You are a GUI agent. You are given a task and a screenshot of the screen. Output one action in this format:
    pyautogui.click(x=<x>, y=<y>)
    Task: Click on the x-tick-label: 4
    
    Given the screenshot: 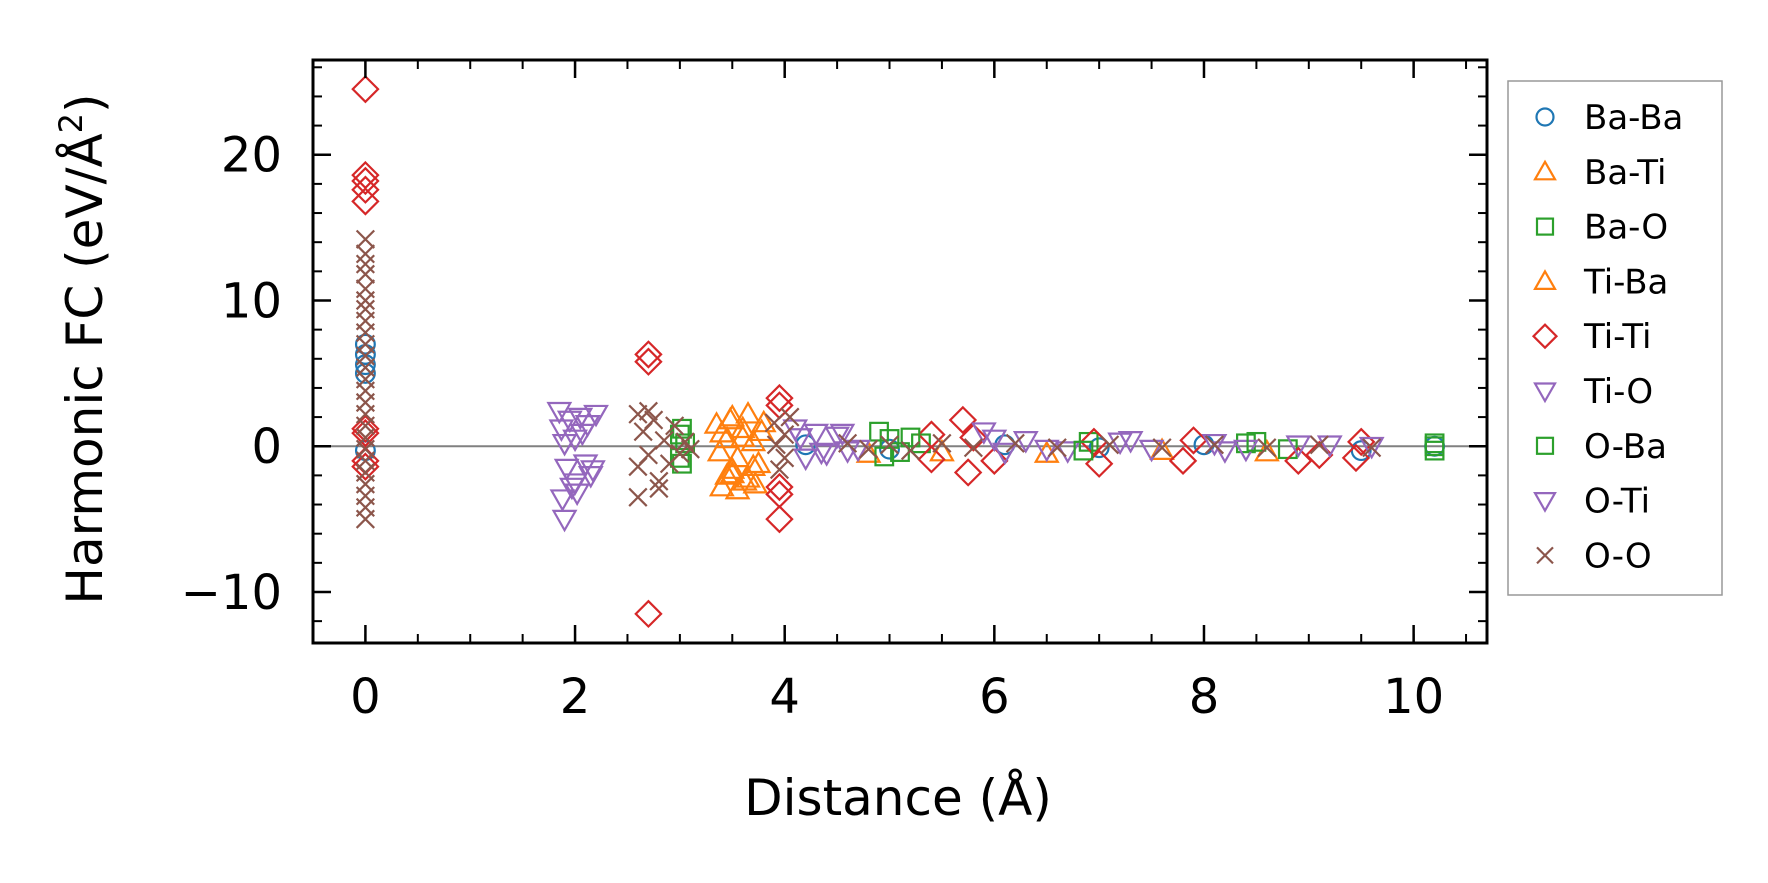 What is the action you would take?
    pyautogui.click(x=784, y=697)
    